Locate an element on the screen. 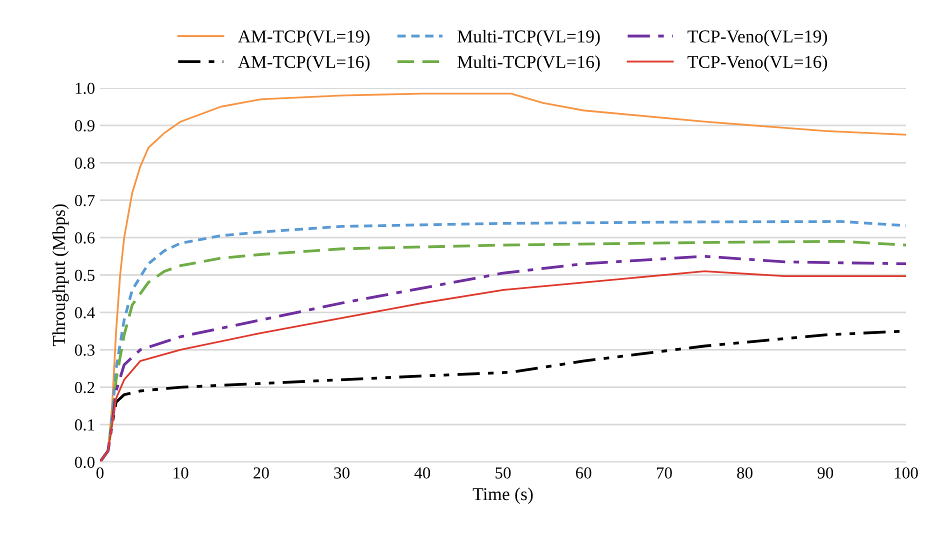 The width and height of the screenshot is (938, 533). legend-label: TCP-Veno(VL=19) is located at coordinates (758, 38).